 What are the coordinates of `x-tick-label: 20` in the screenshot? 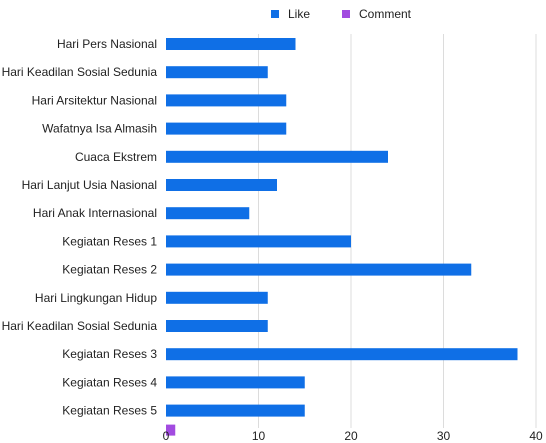 It's located at (351, 436).